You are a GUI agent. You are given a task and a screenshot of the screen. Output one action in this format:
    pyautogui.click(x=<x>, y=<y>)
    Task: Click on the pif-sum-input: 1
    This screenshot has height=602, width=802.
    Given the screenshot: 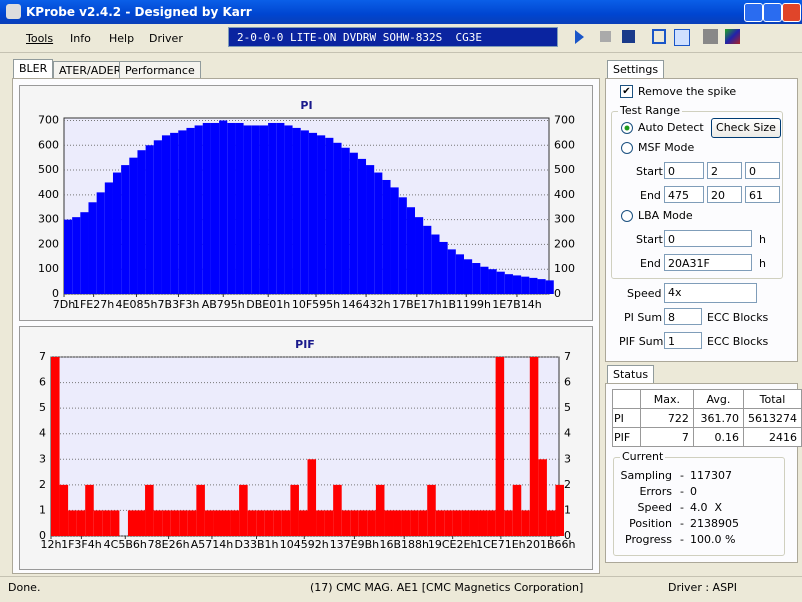 What is the action you would take?
    pyautogui.click(x=683, y=340)
    